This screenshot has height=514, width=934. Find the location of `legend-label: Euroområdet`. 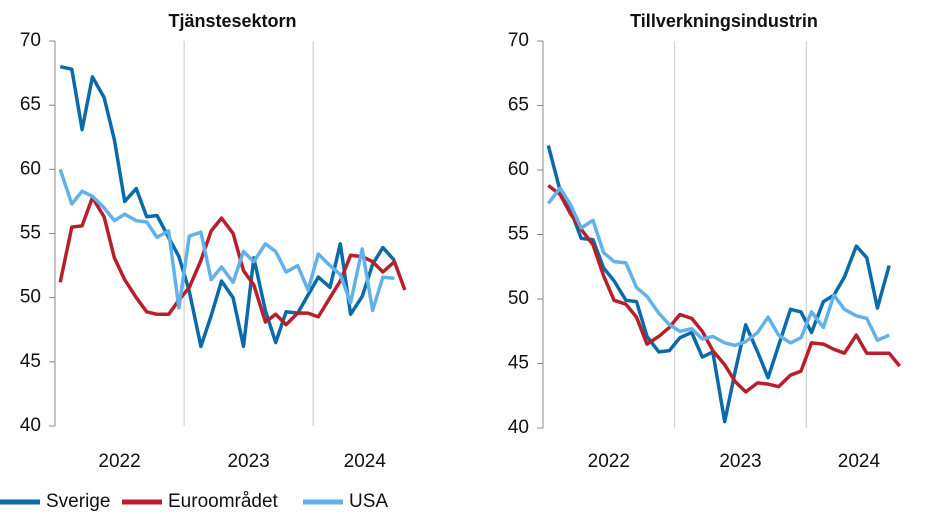

legend-label: Euroområdet is located at coordinates (223, 501).